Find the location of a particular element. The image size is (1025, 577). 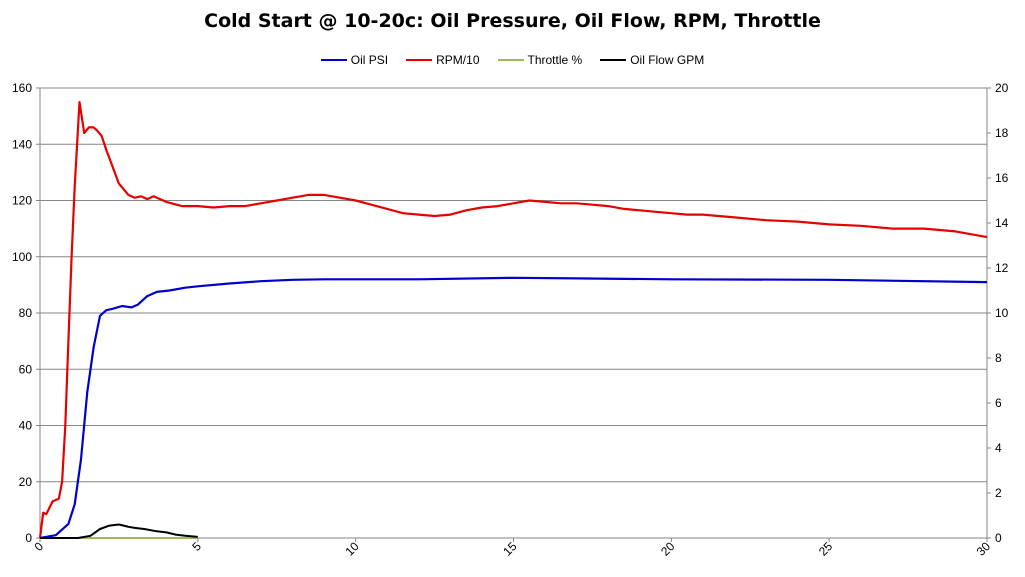

y-right-tick-label: 4 is located at coordinates (998, 448).